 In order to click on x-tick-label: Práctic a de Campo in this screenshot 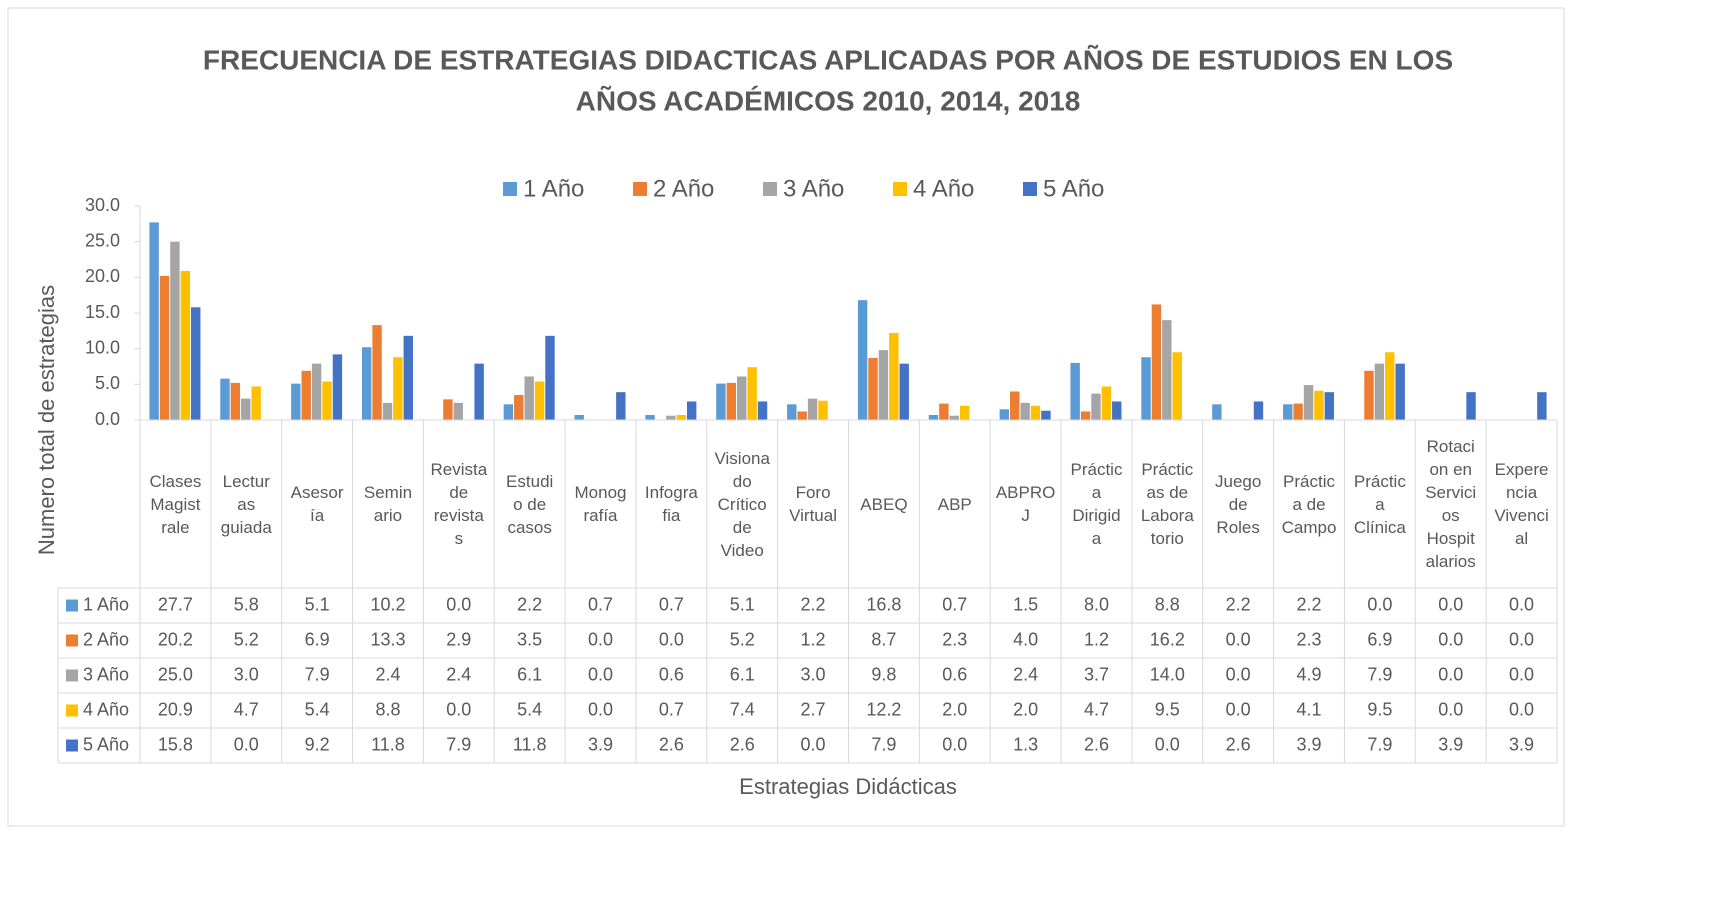, I will do `click(1309, 504)`.